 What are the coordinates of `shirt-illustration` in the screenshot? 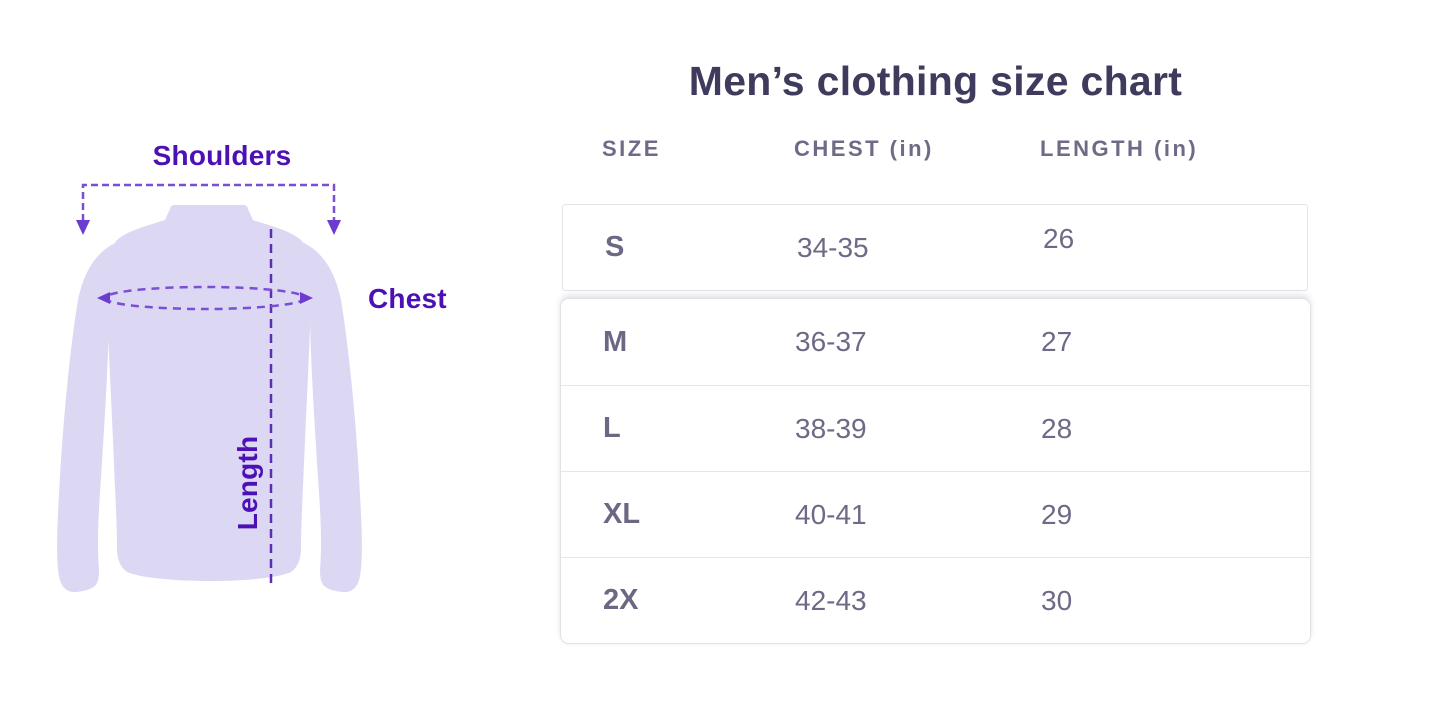 It's located at (209, 388).